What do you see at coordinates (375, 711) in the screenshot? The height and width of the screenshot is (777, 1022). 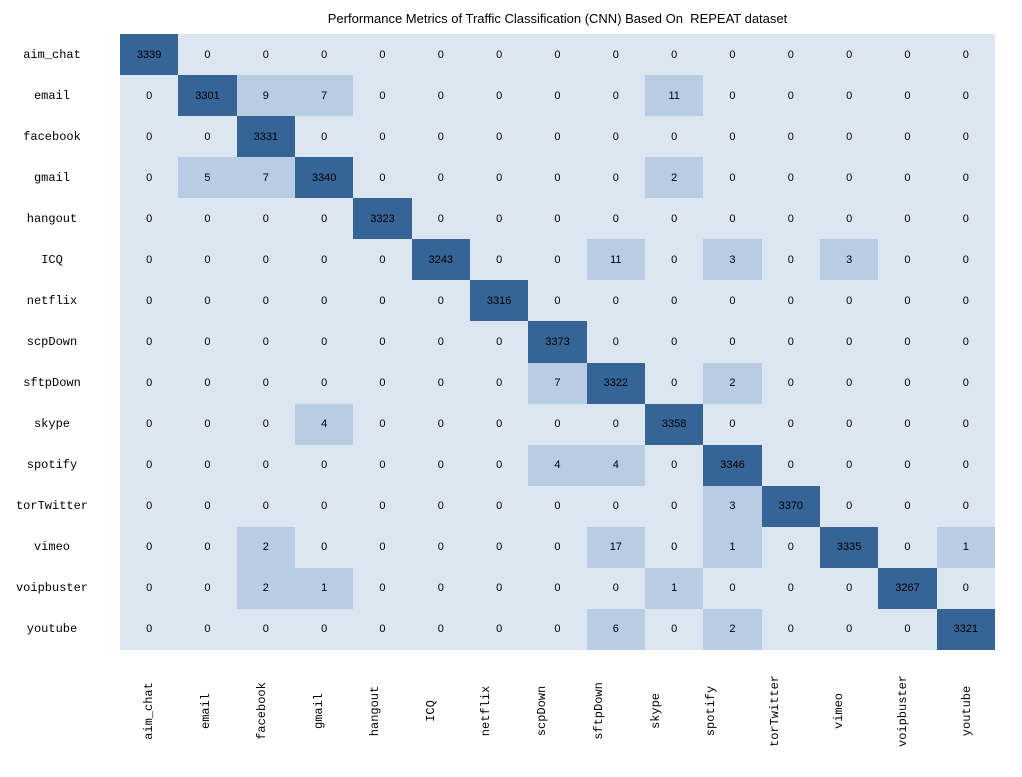 I see `col-label-hangout: hangout` at bounding box center [375, 711].